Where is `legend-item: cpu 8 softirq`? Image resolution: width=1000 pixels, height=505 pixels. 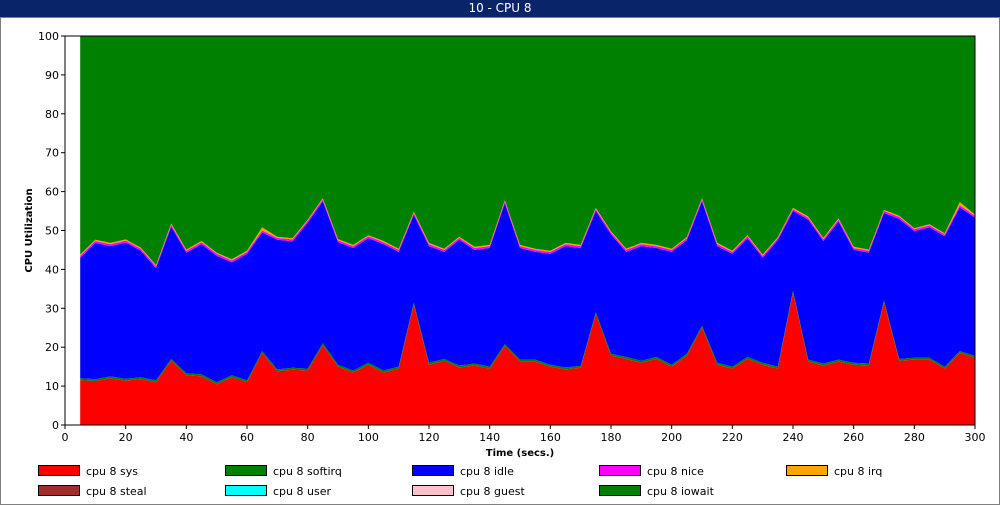
legend-item: cpu 8 softirq is located at coordinates (283, 472).